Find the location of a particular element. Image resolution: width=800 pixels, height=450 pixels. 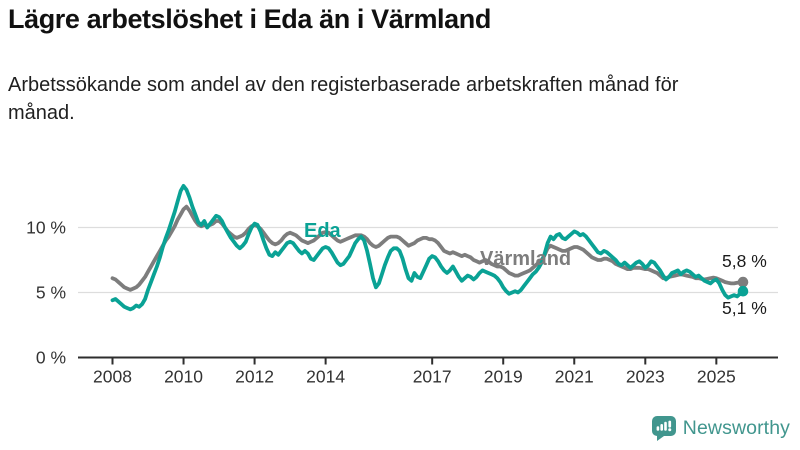

x-tick-label-2010: 2010 is located at coordinates (183, 377).